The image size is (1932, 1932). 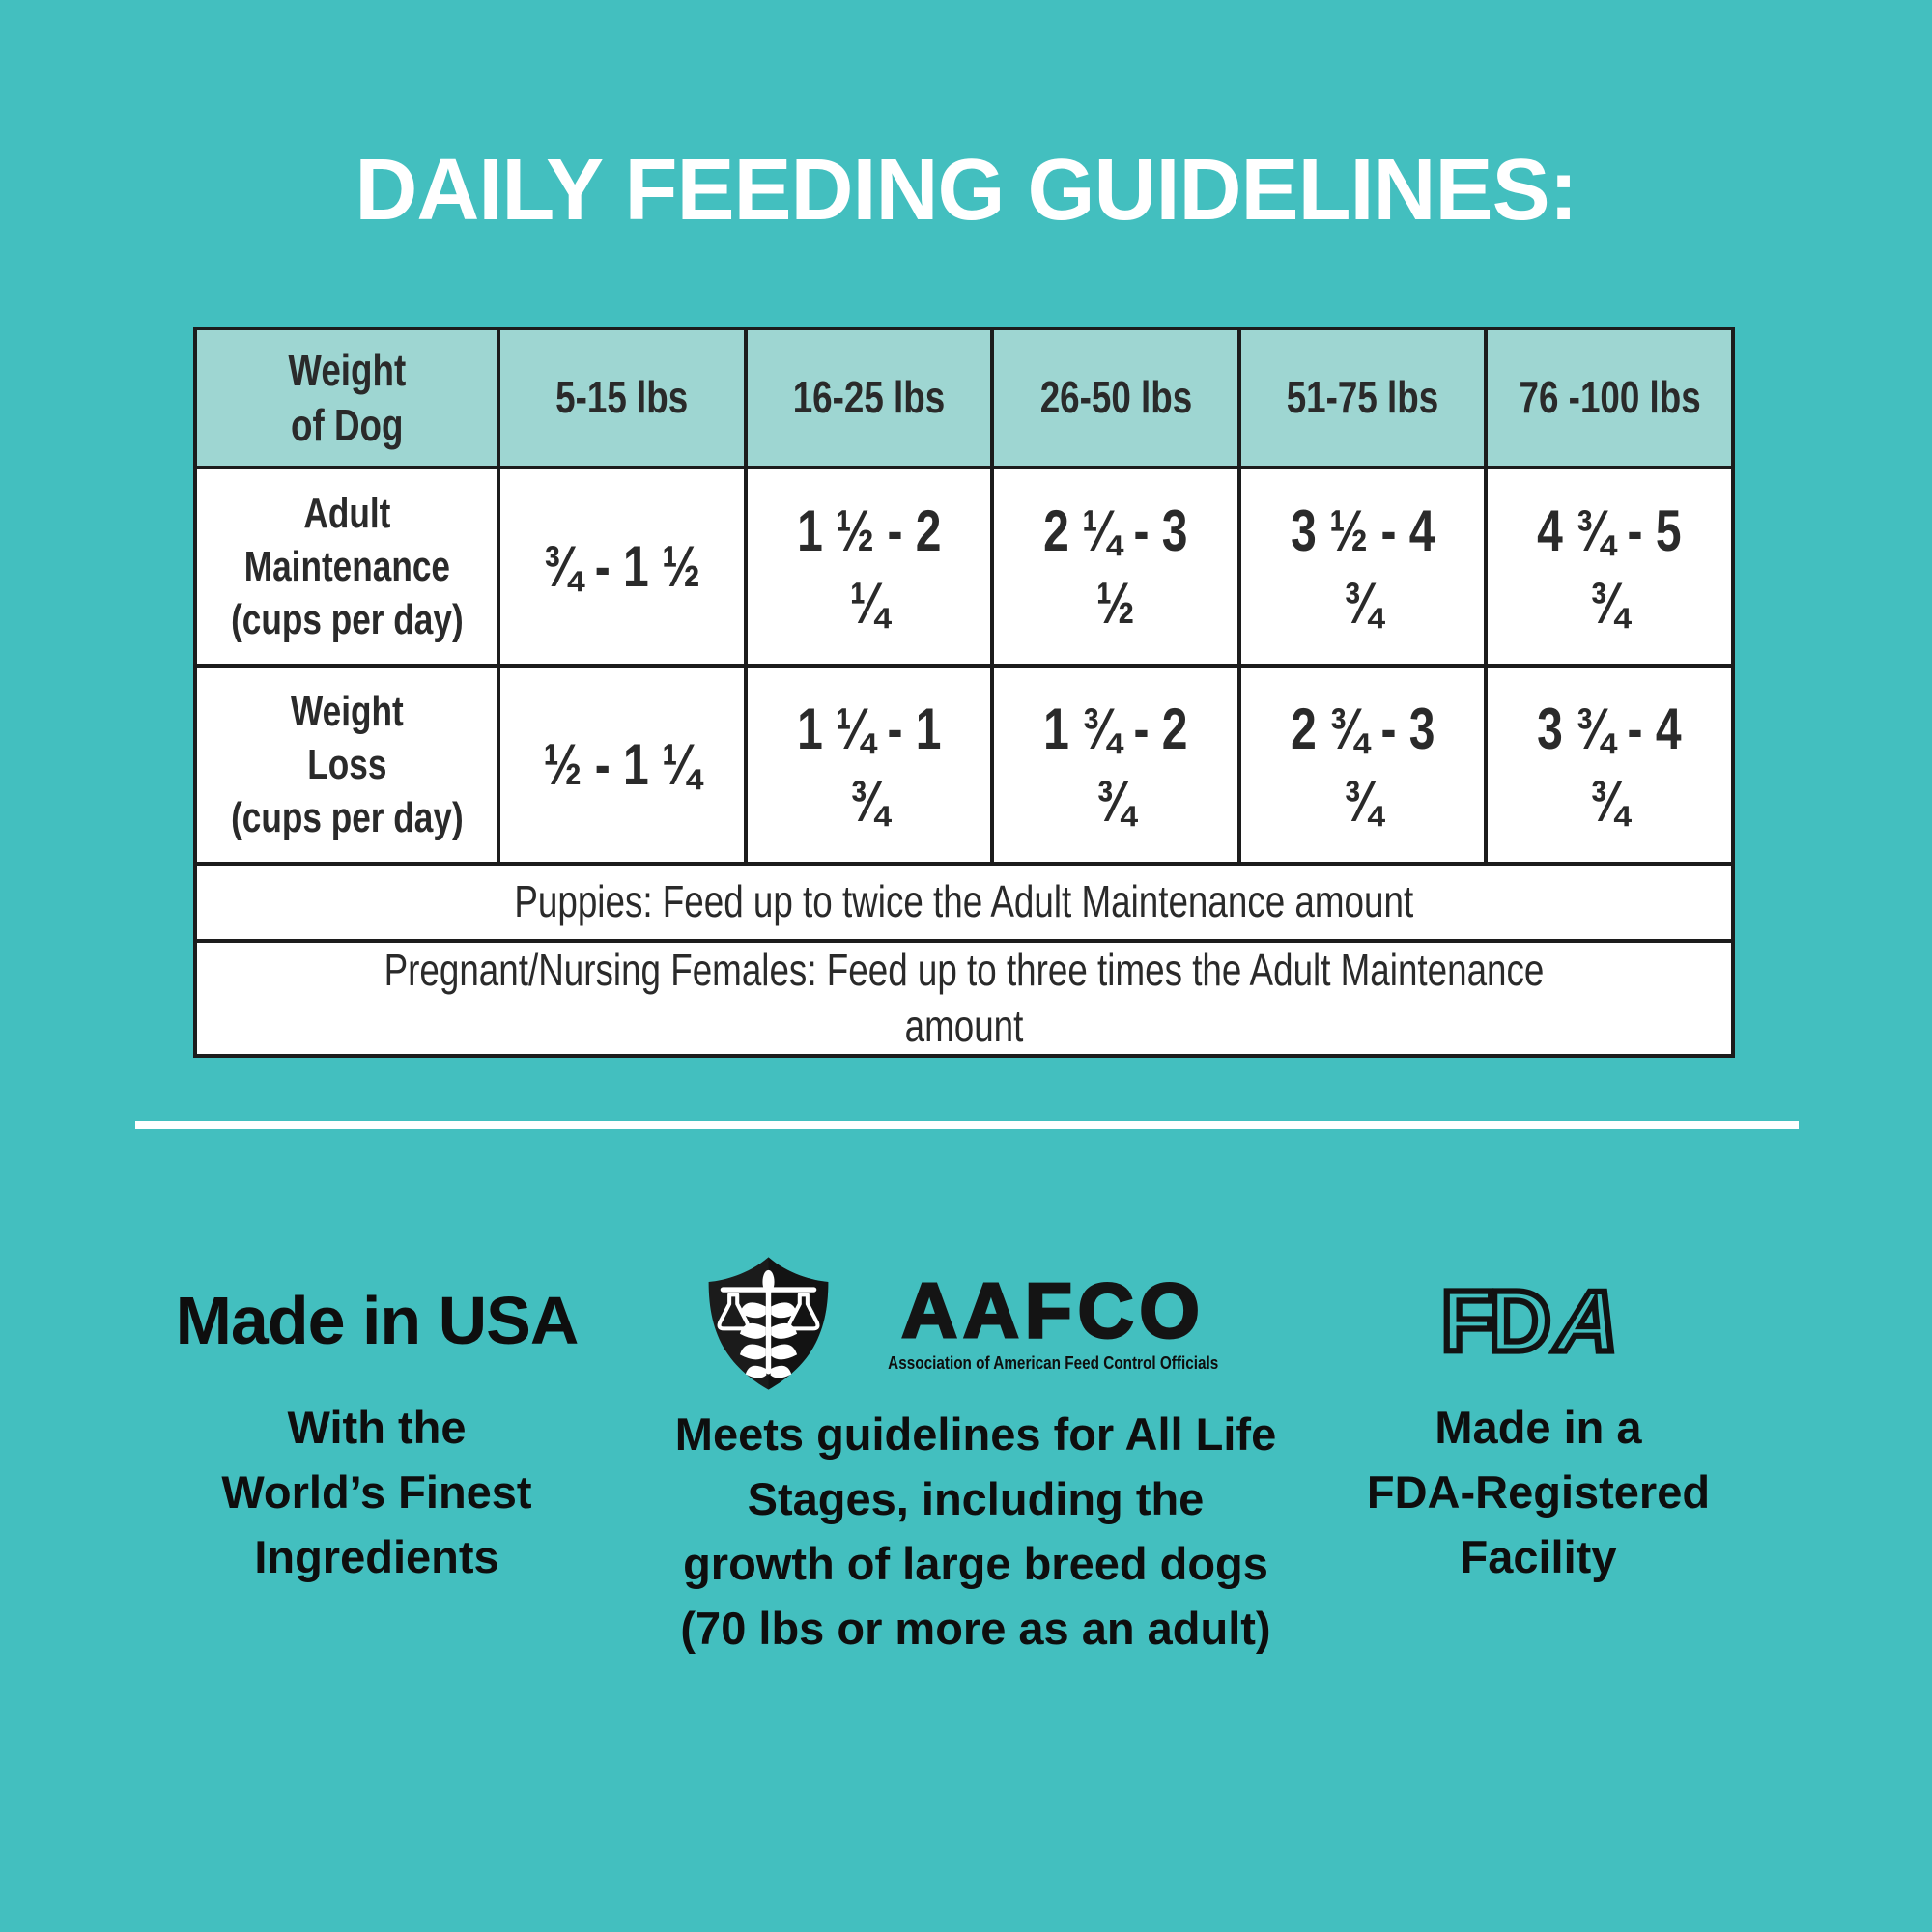 What do you see at coordinates (1538, 1492) in the screenshot?
I see `fda-line: FDA-Registered` at bounding box center [1538, 1492].